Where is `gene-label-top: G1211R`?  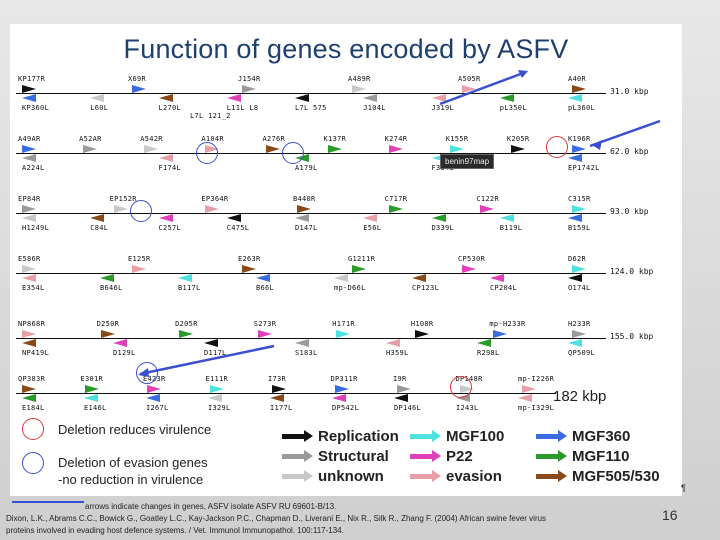
gene-label-top: G1211R is located at coordinates (362, 259).